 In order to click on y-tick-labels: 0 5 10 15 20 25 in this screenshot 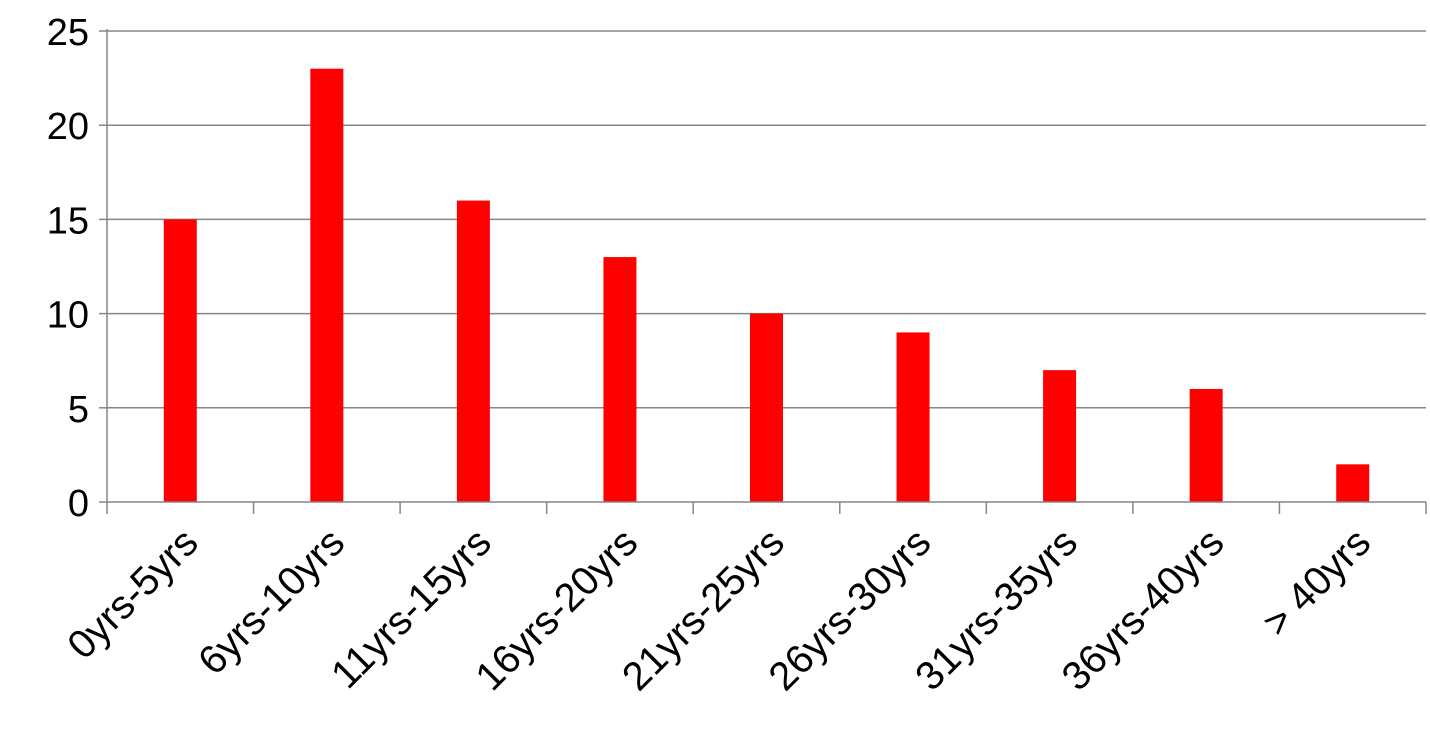, I will do `click(68, 268)`.